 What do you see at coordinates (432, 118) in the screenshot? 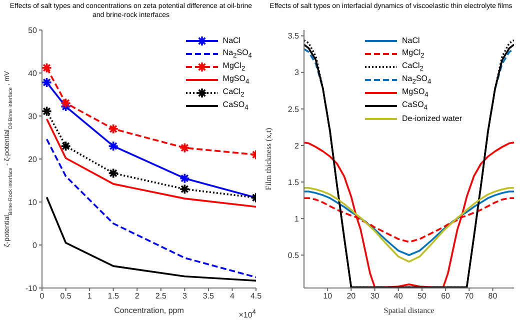
I see `legend-label: De-ionized water` at bounding box center [432, 118].